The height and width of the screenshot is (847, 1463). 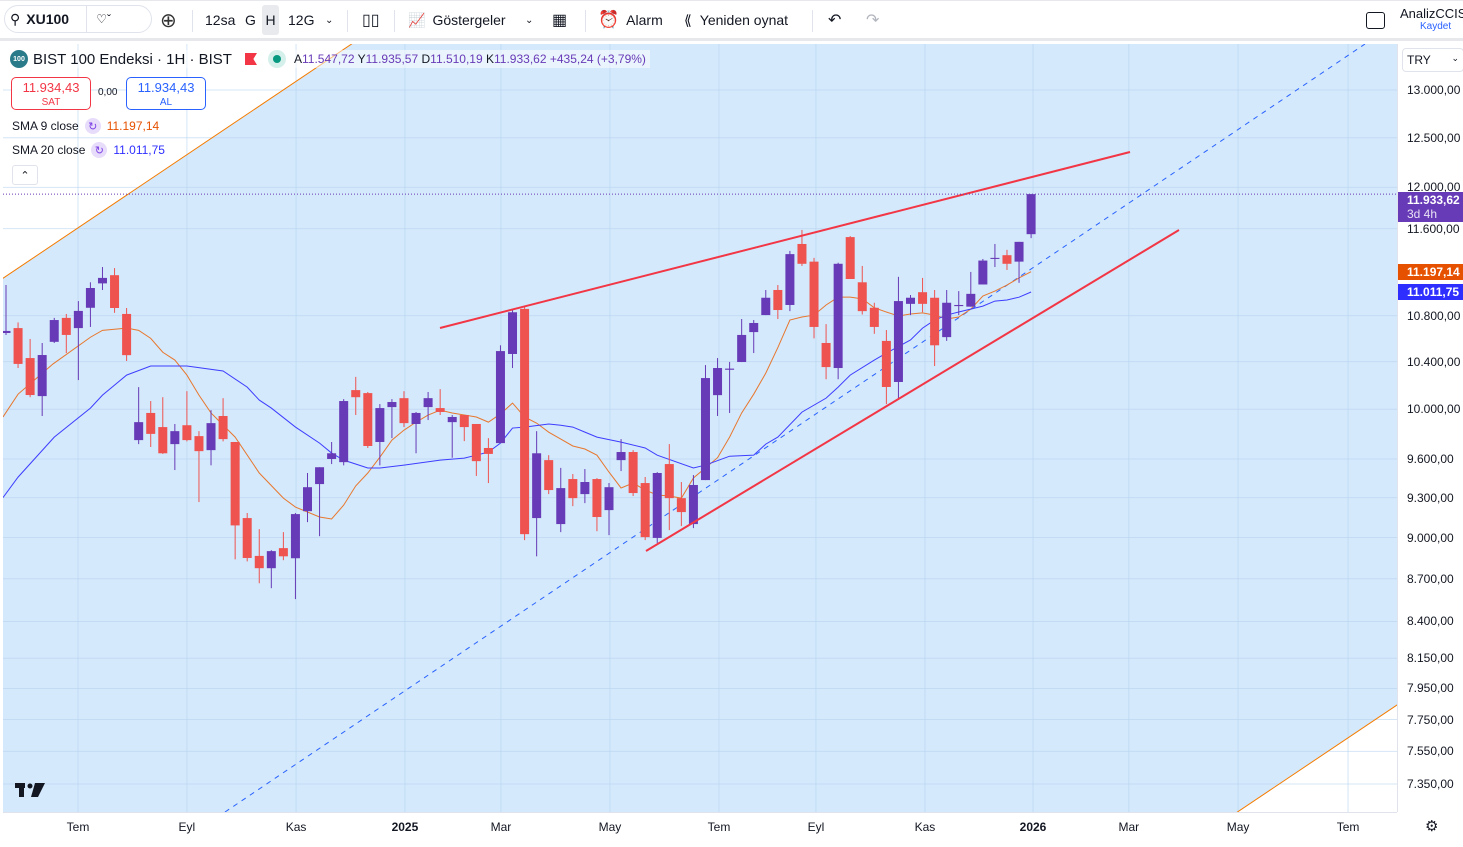 I want to click on channel-lower-line, so click(x=1313, y=757).